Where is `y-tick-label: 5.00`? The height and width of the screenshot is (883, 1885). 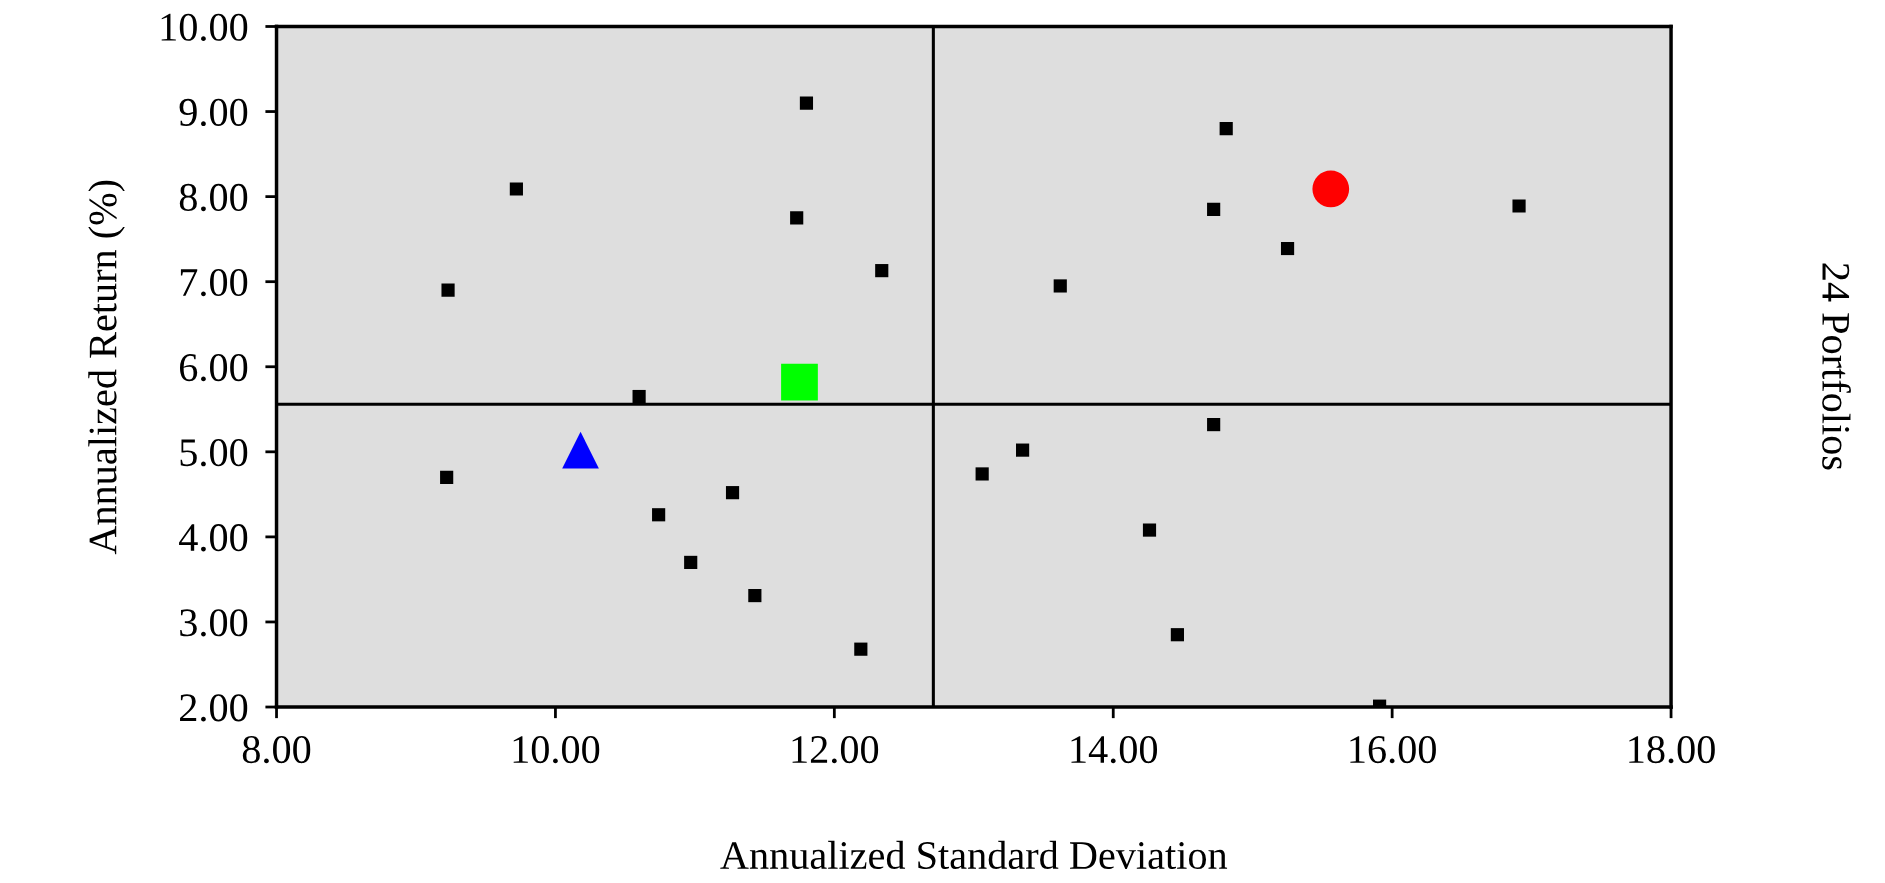 y-tick-label: 5.00 is located at coordinates (214, 453).